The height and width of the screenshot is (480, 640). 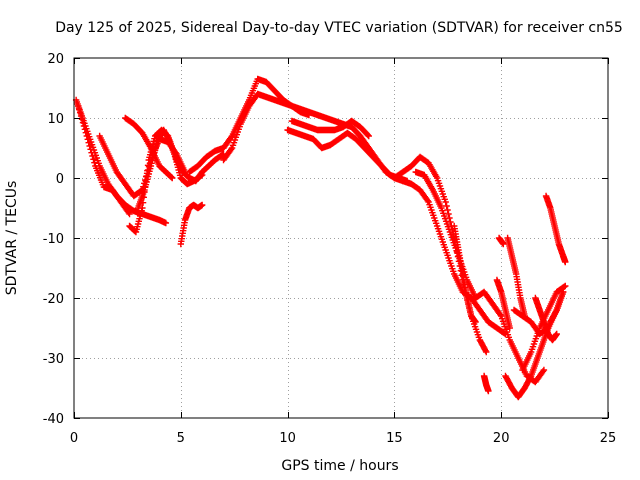 I want to click on y-tick-label: -20, so click(x=53, y=299).